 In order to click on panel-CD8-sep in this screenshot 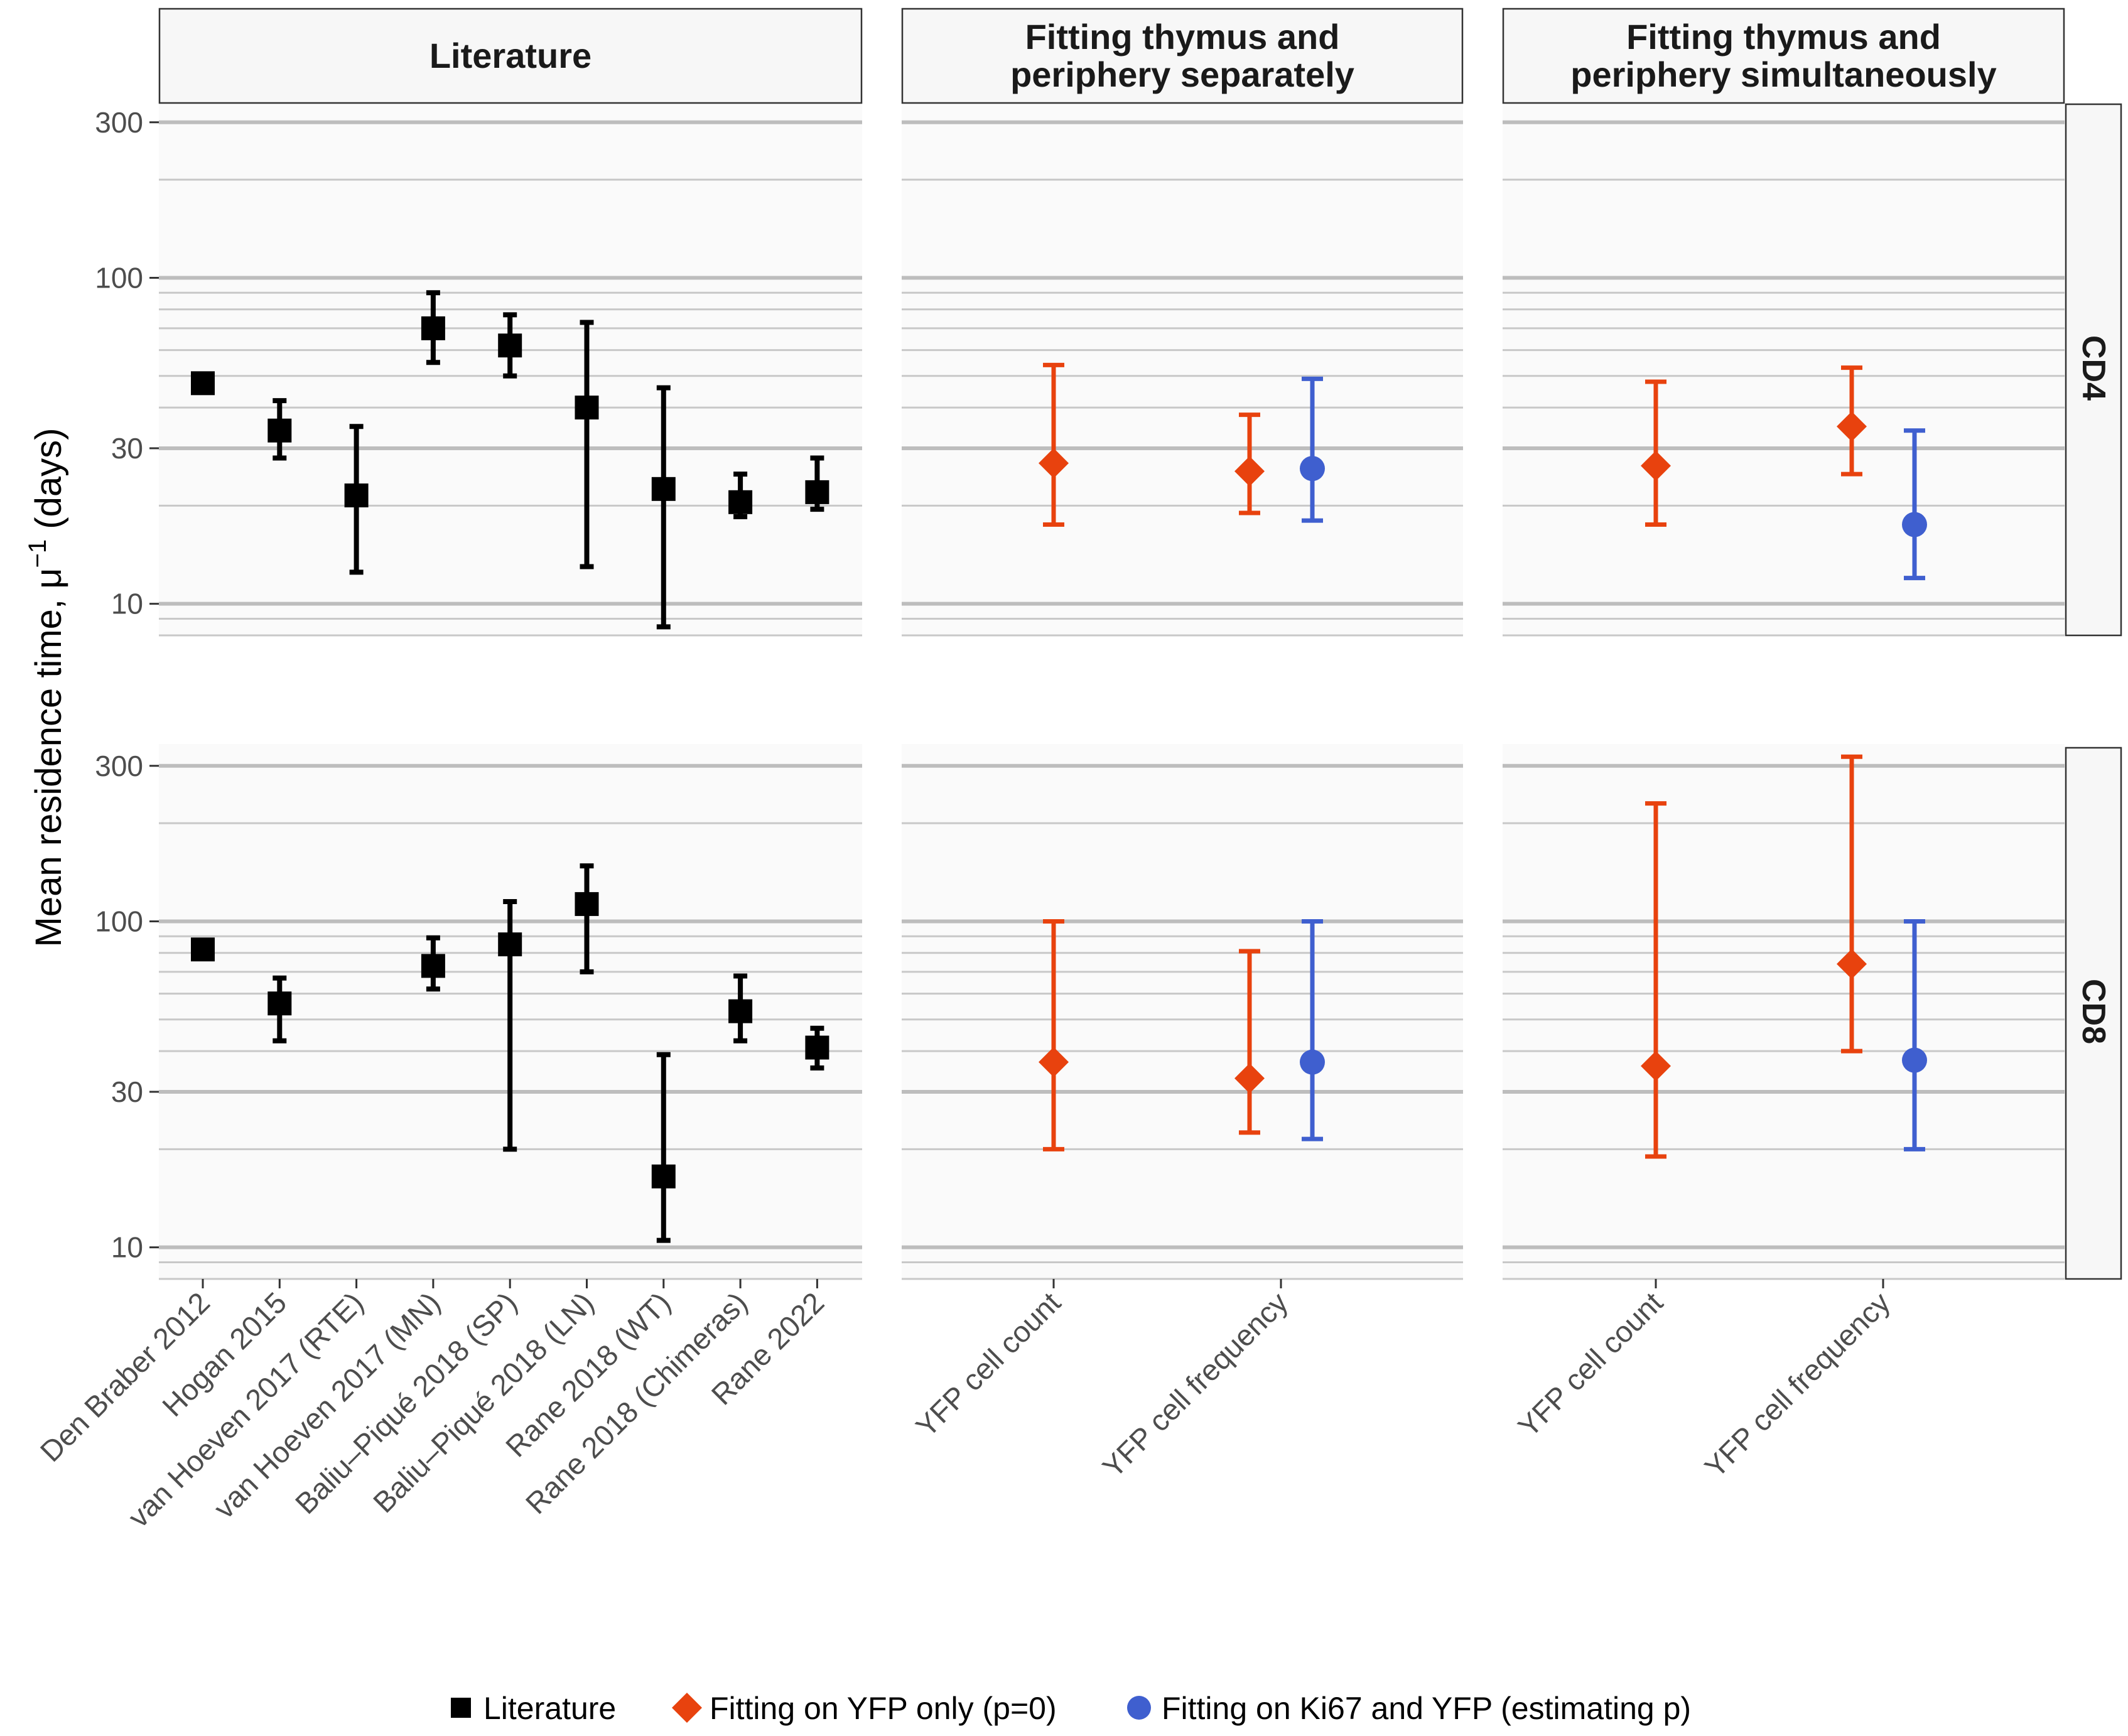, I will do `click(1182, 1012)`.